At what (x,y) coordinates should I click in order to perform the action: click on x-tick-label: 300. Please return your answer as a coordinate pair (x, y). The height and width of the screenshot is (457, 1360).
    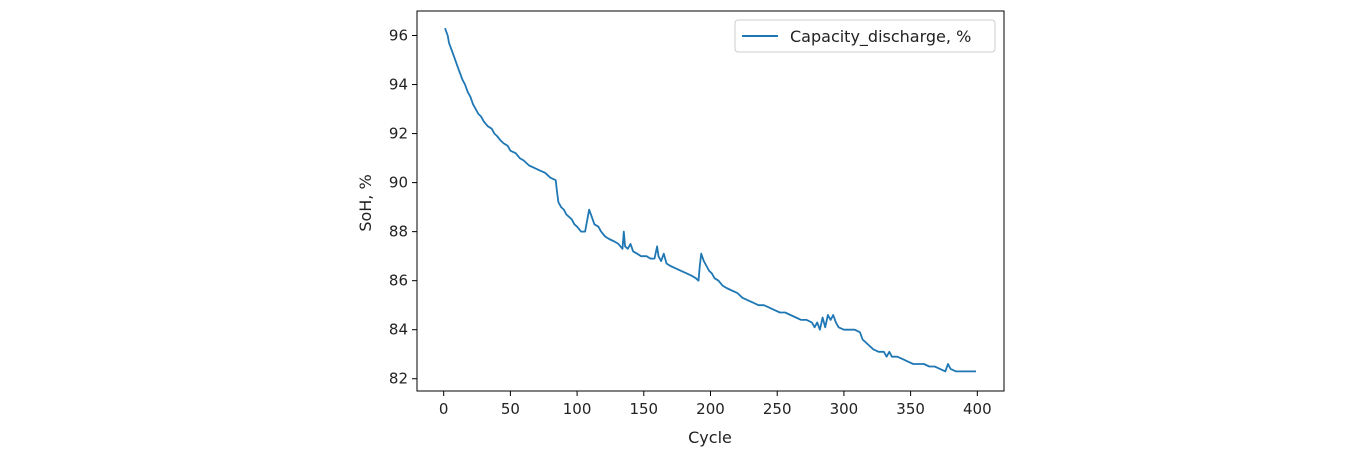
    Looking at the image, I should click on (844, 409).